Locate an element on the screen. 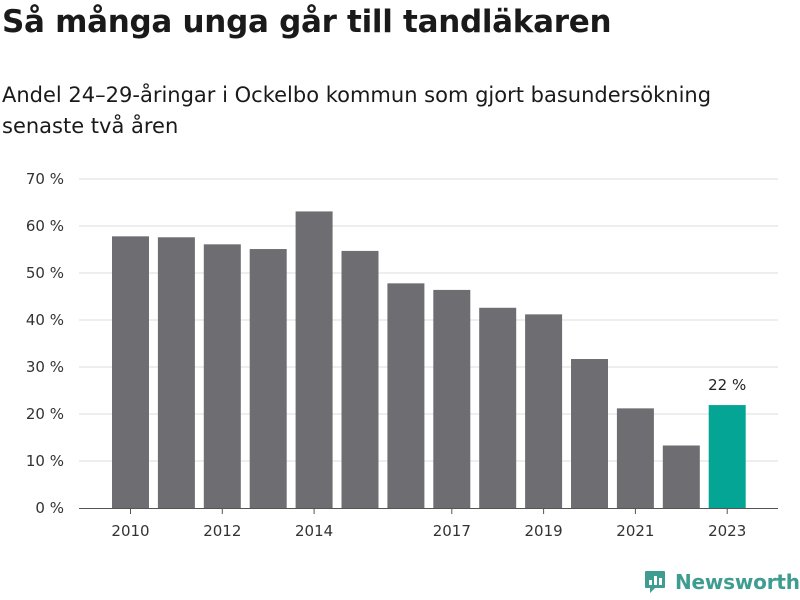 This screenshot has width=800, height=600. x-tick-label: 2012 is located at coordinates (222, 531).